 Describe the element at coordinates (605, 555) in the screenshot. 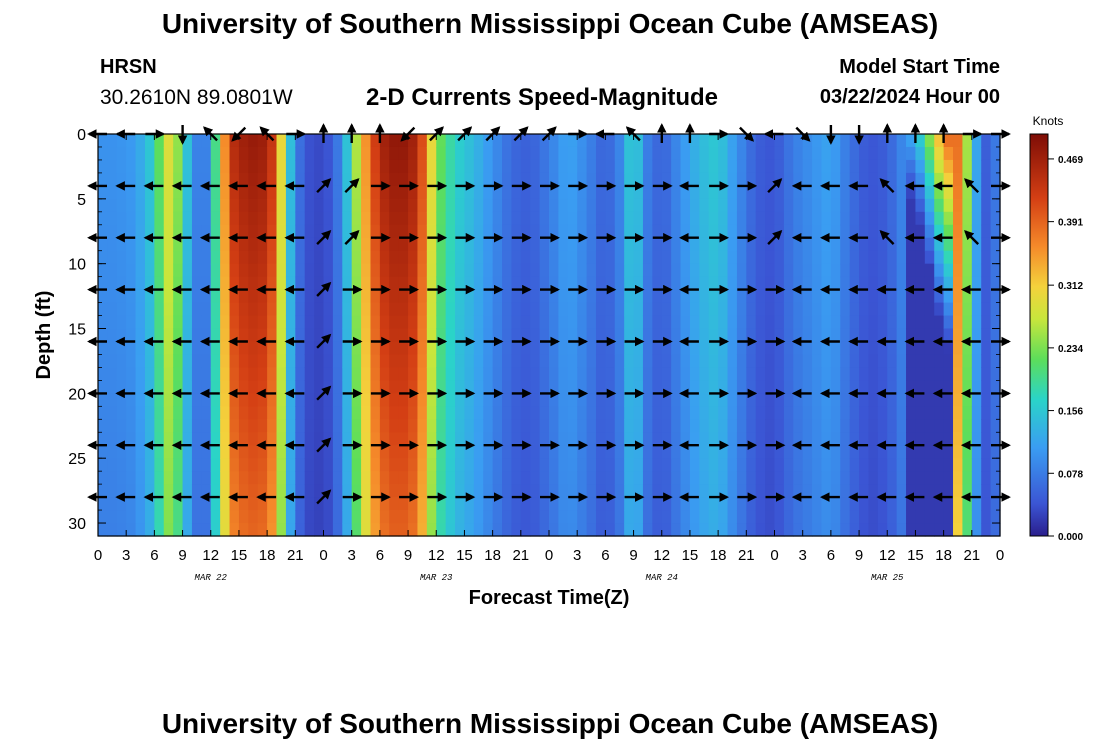

I see `x-tick-label: 6` at that location.